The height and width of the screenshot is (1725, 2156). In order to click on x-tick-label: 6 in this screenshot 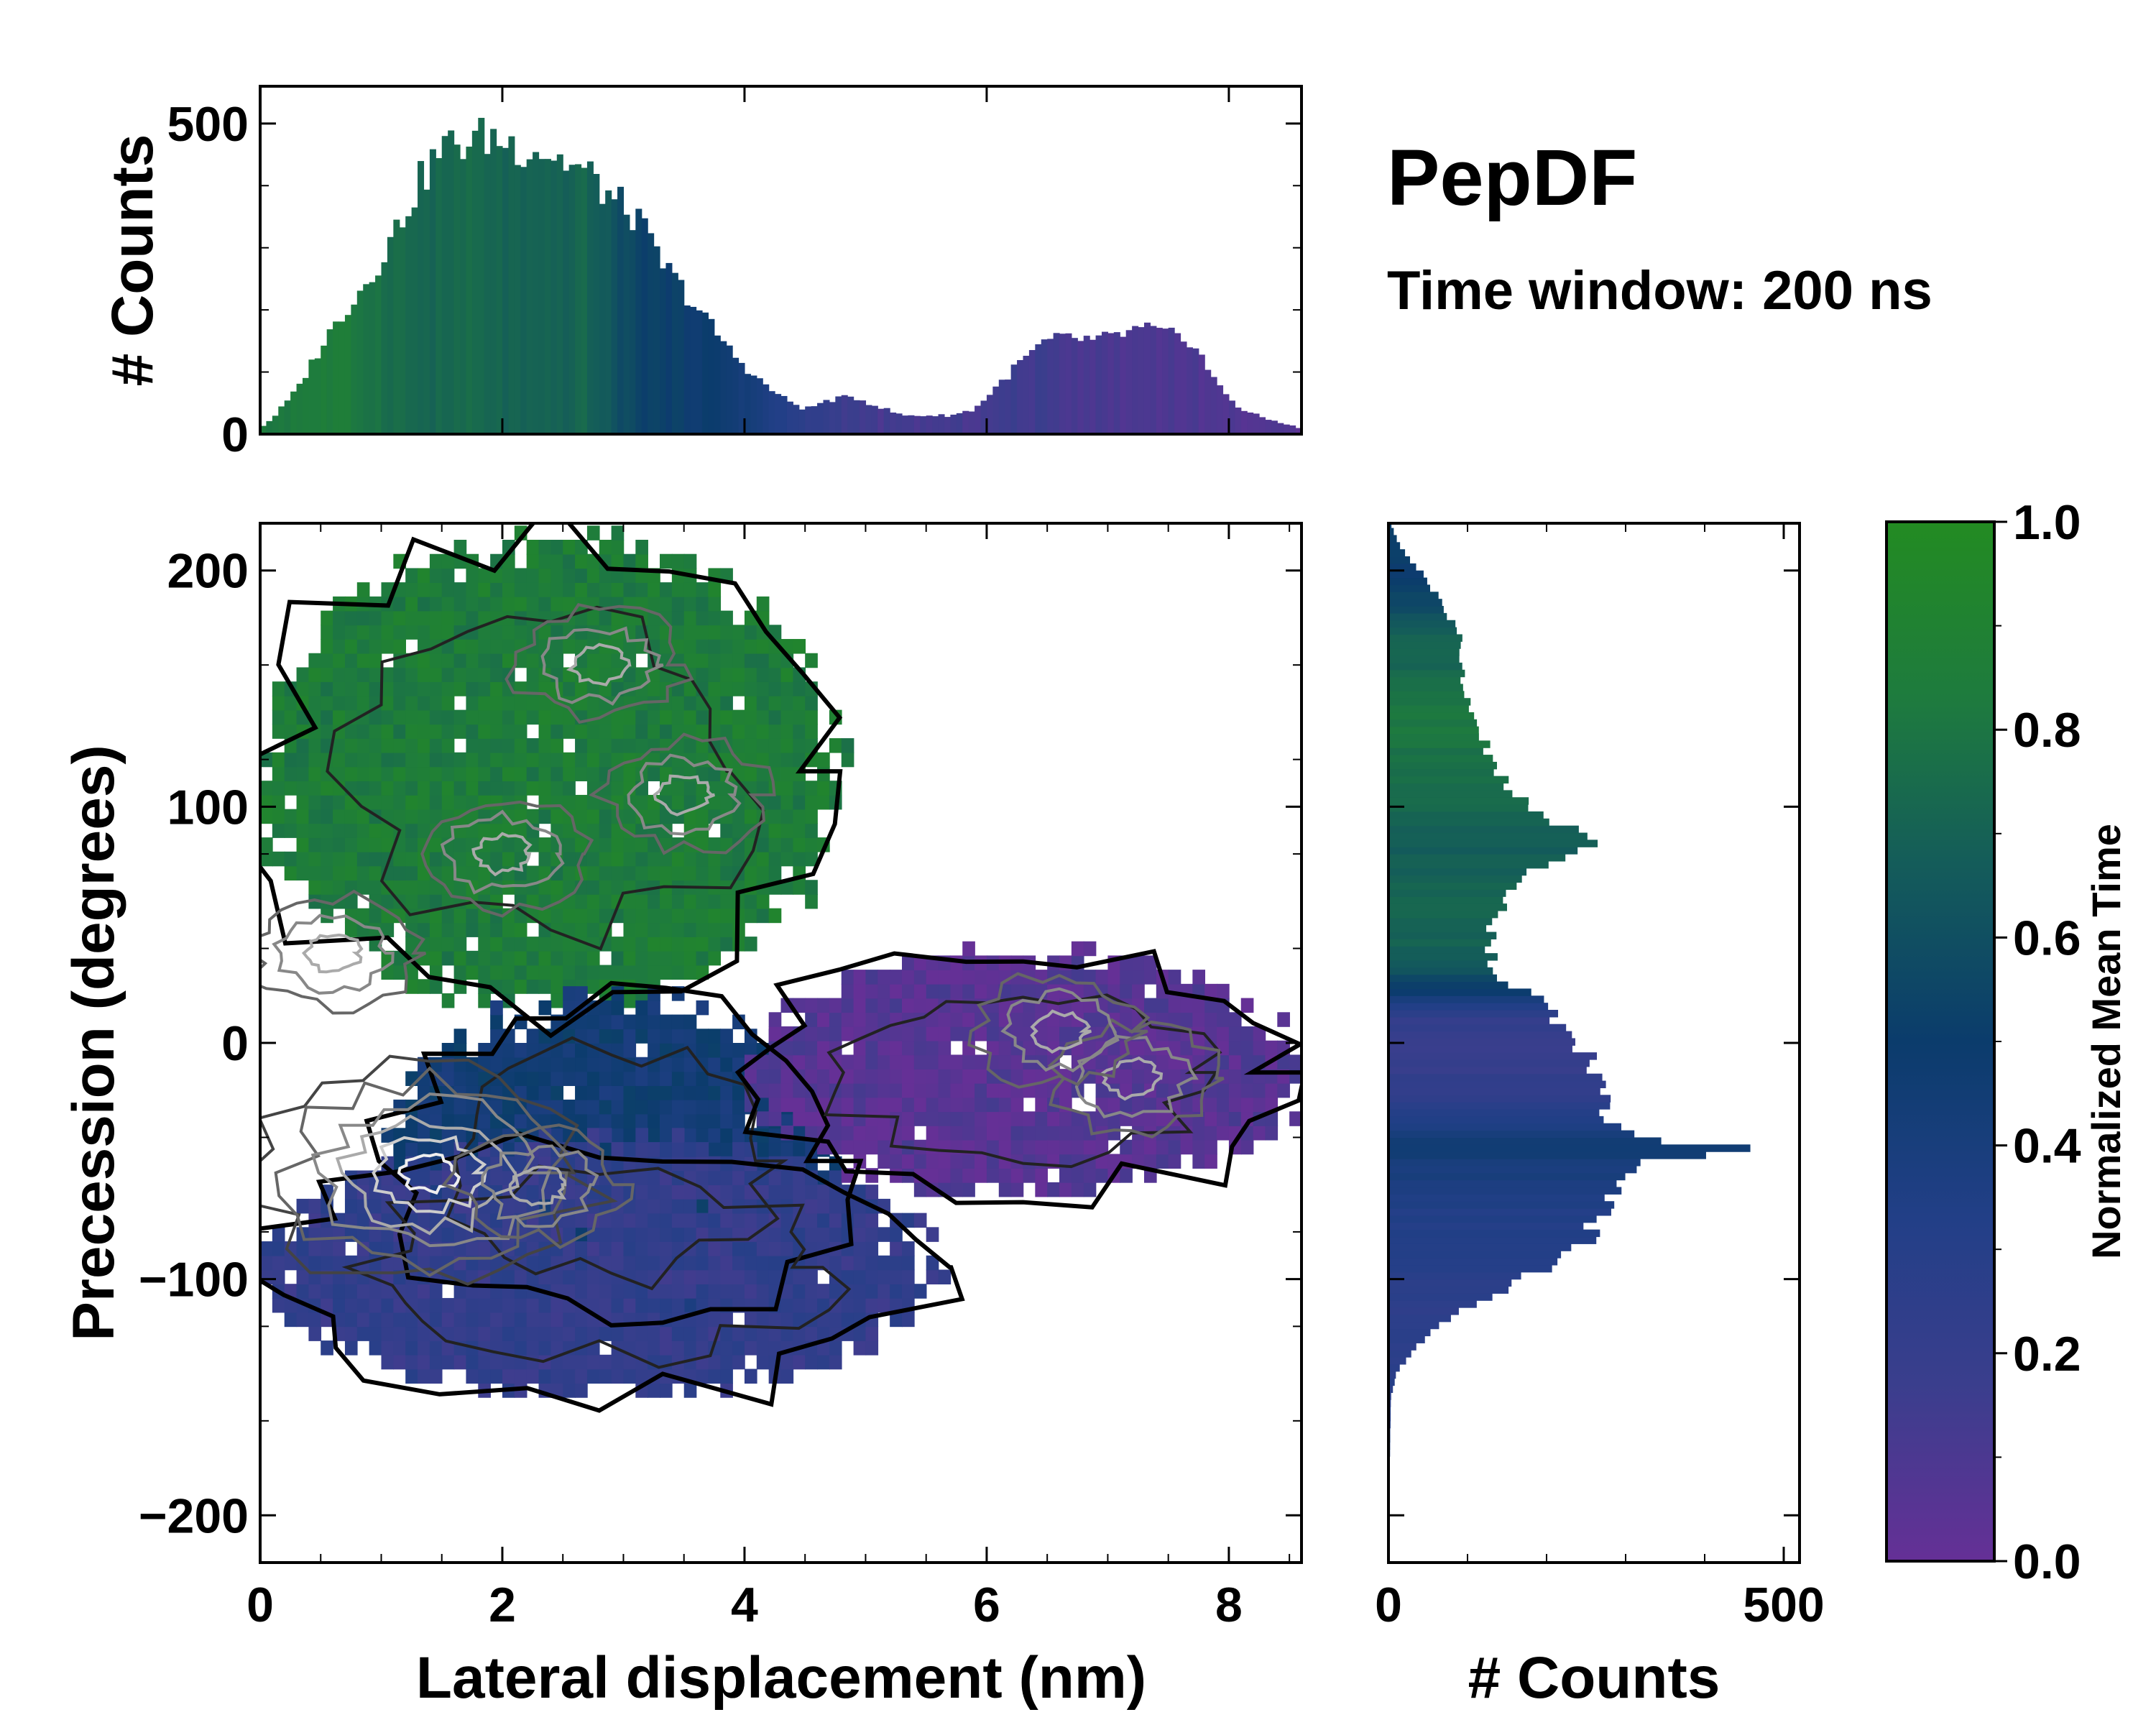, I will do `click(987, 1605)`.